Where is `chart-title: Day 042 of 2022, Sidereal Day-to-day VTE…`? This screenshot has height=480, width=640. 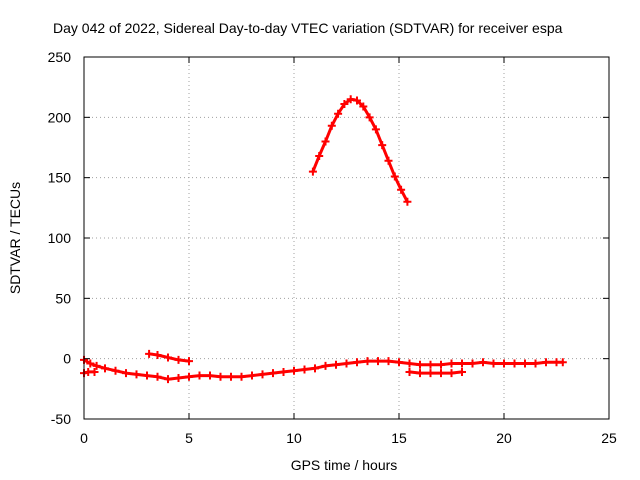 chart-title: Day 042 of 2022, Sidereal Day-to-day VTE… is located at coordinates (308, 28).